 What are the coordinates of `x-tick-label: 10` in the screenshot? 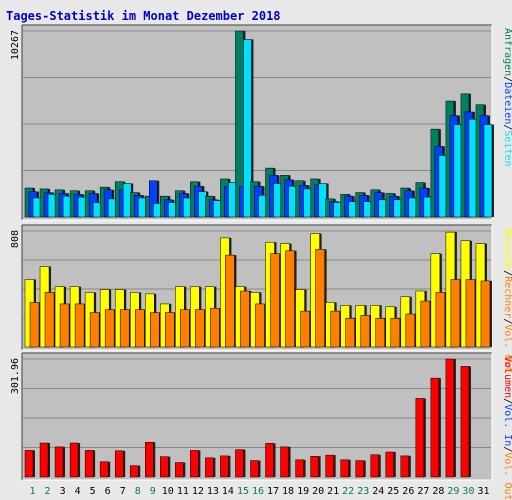 It's located at (168, 491).